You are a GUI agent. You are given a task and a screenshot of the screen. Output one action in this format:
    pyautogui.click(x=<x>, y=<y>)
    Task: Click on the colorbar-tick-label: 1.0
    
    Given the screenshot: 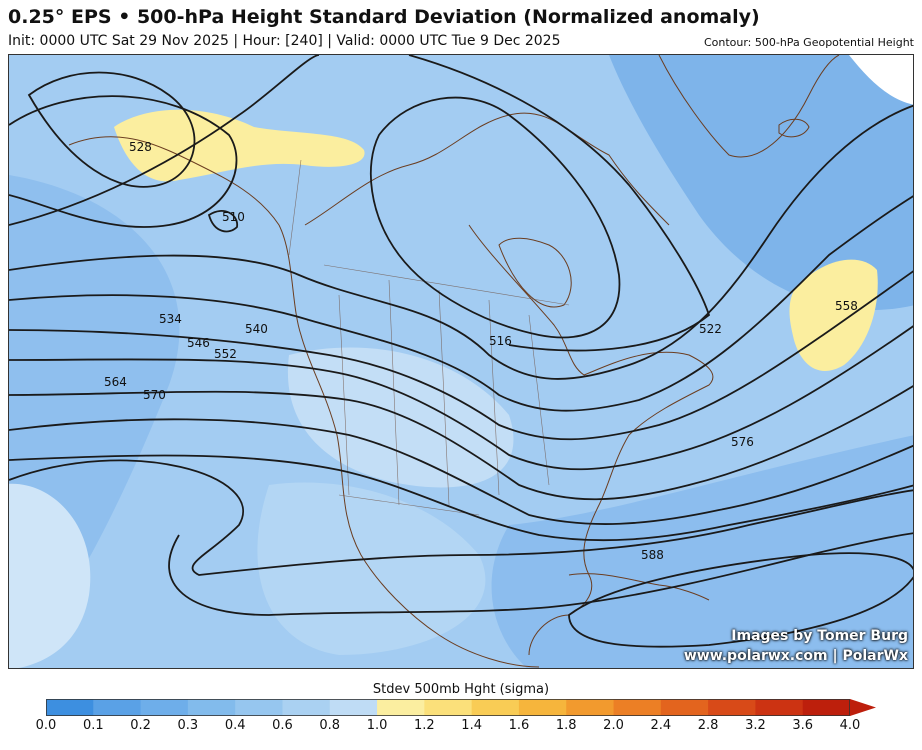 What is the action you would take?
    pyautogui.click(x=377, y=725)
    